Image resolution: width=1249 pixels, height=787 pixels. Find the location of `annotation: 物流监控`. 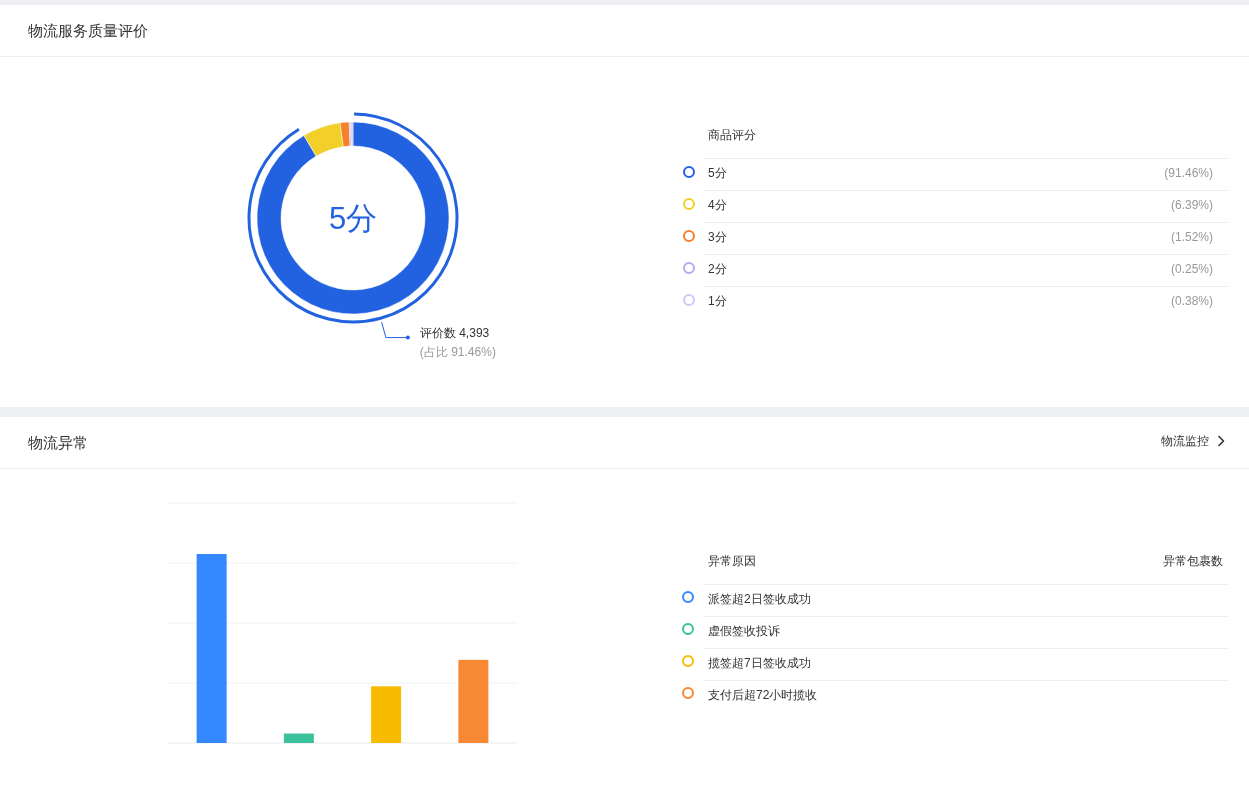

annotation: 物流监控 is located at coordinates (1185, 441).